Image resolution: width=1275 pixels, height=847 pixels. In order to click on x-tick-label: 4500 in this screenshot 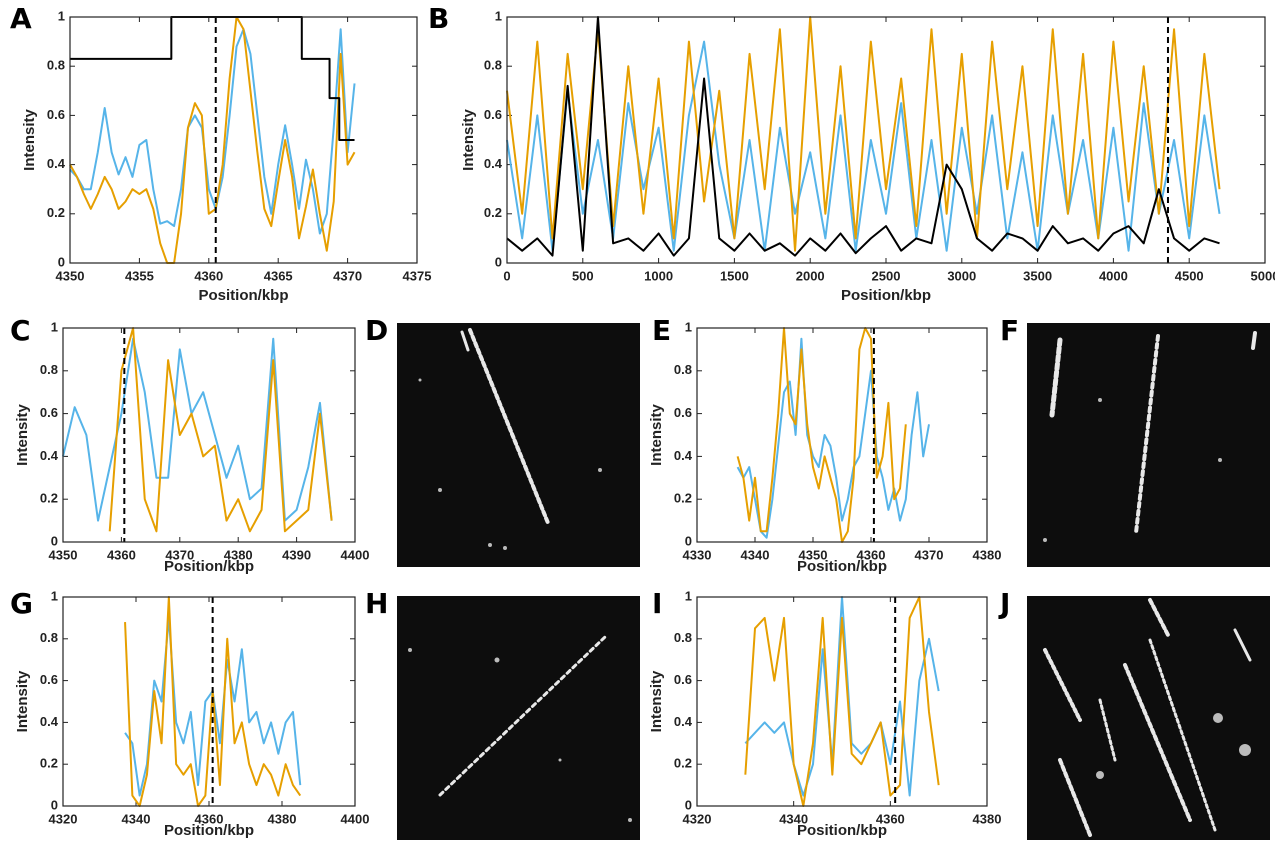, I will do `click(1189, 275)`.